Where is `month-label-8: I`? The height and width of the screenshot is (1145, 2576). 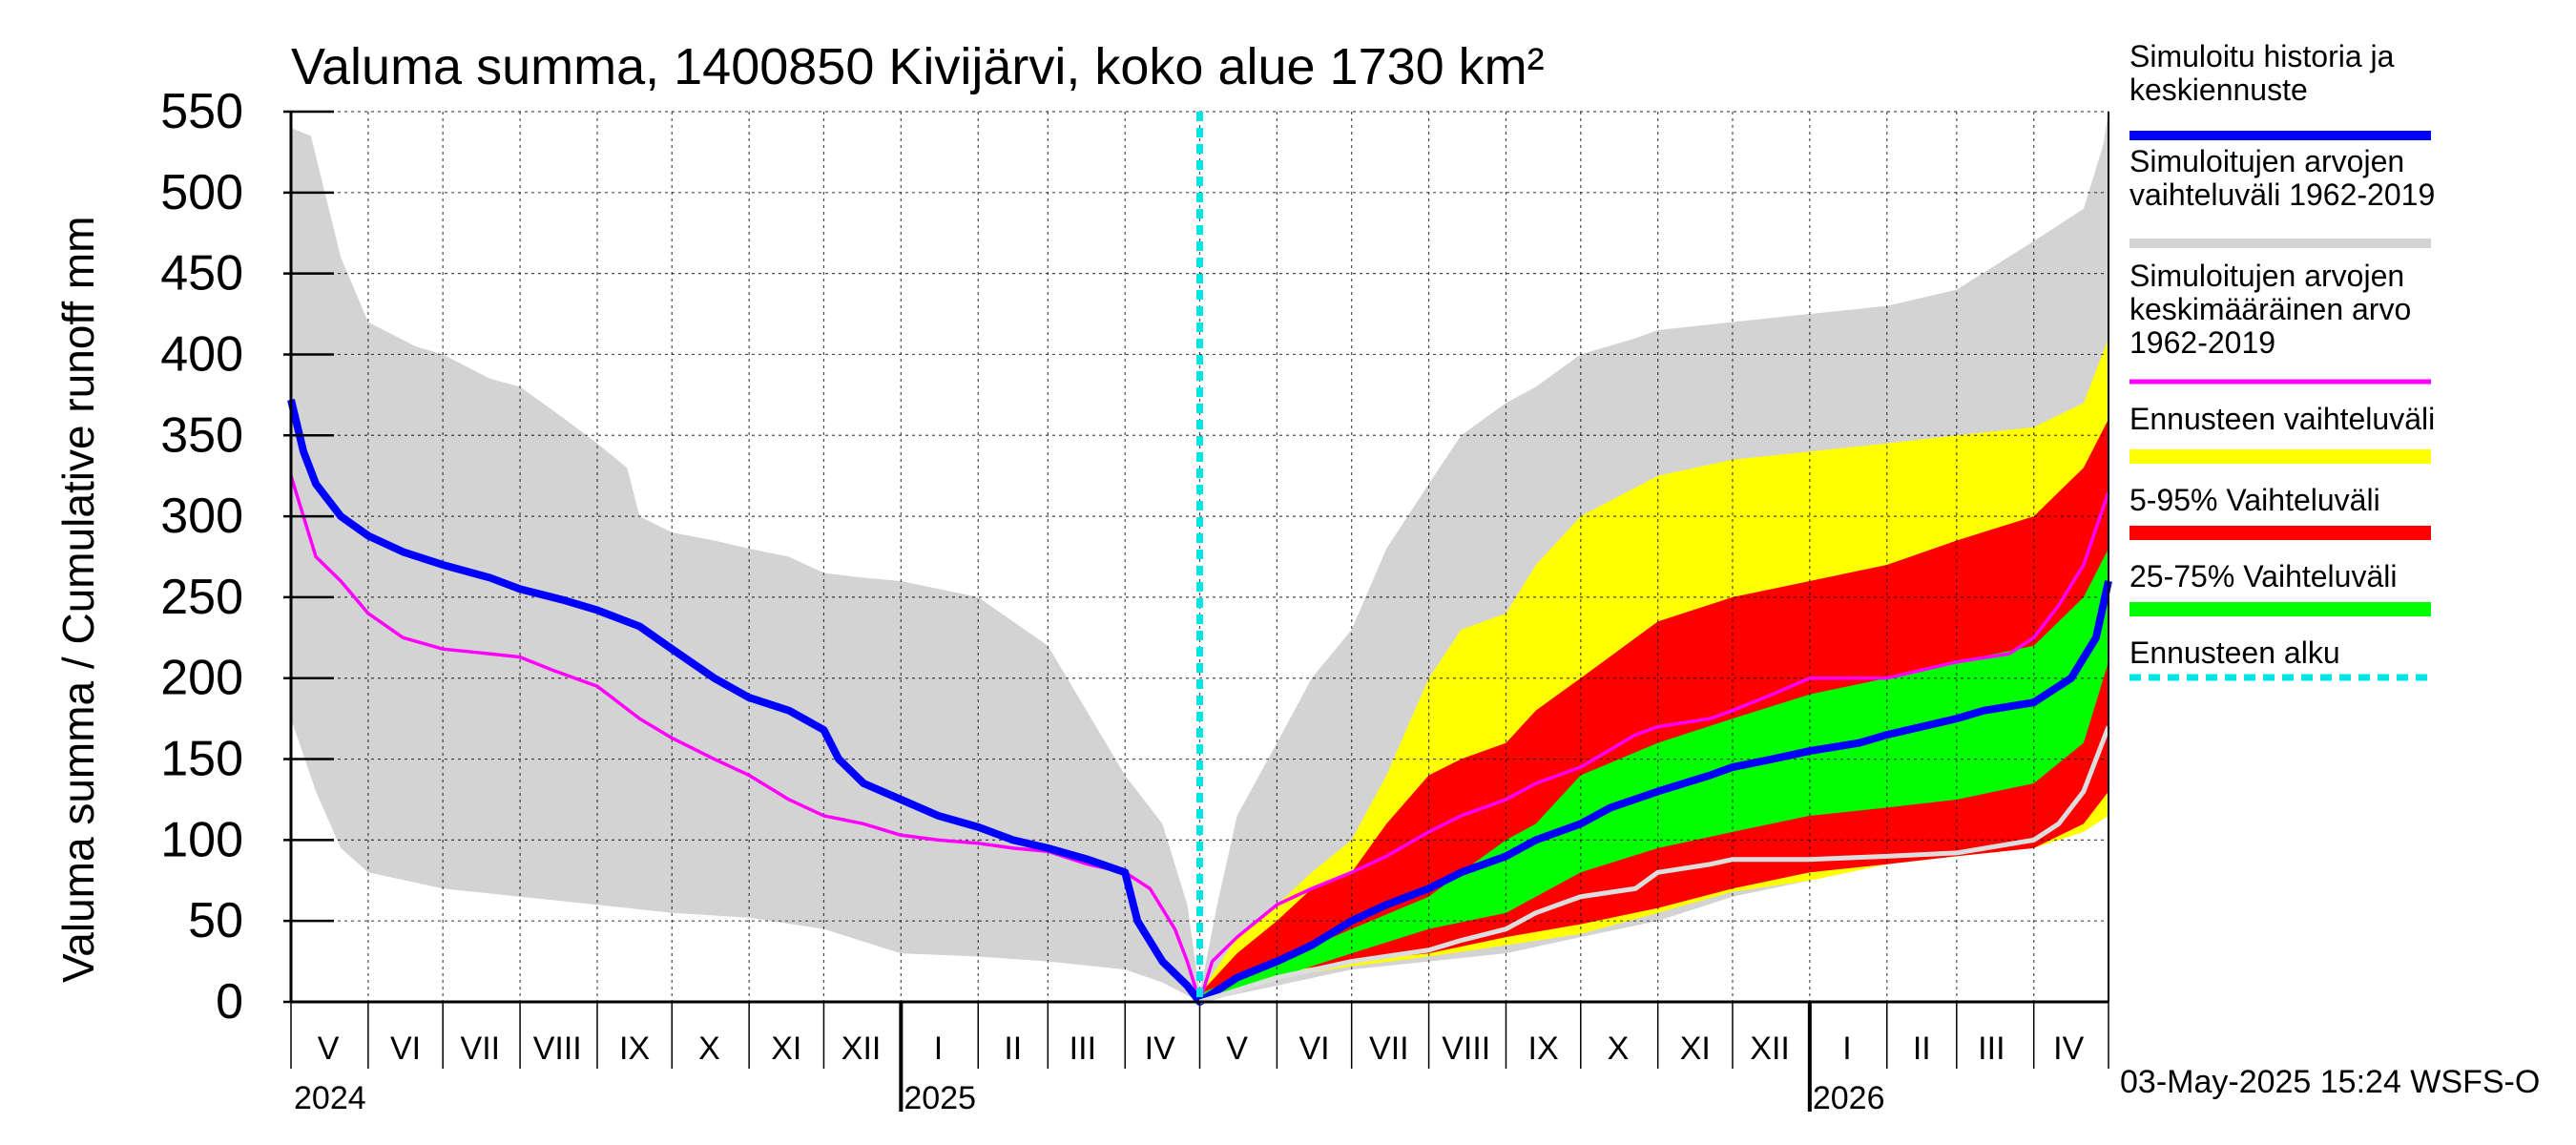
month-label-8: I is located at coordinates (938, 1048).